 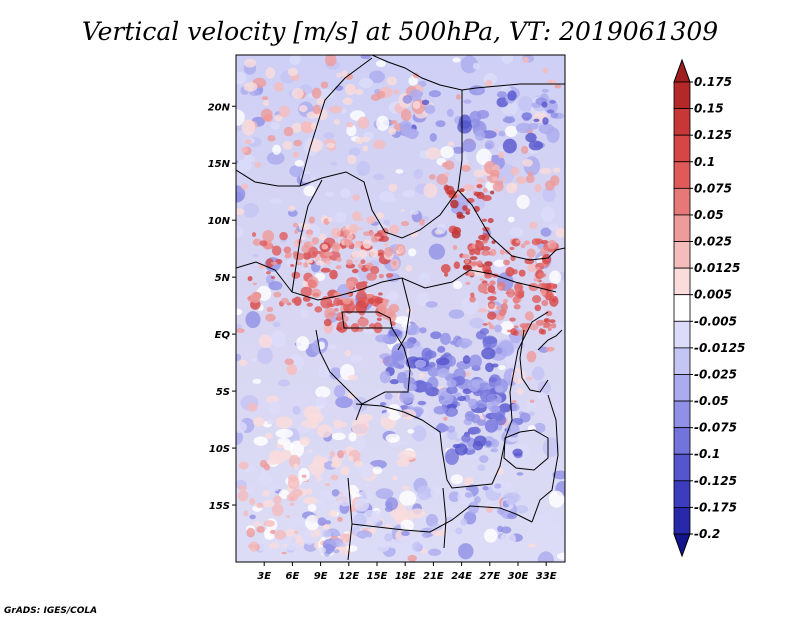 I want to click on y-tick-label: 10S, so click(x=219, y=449).